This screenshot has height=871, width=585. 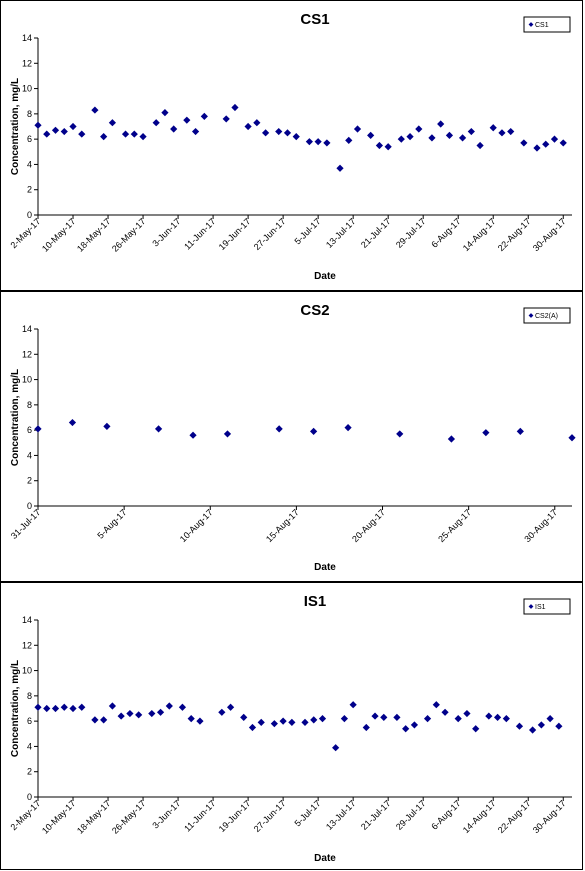 I want to click on y-tick-label: 14, so click(x=27, y=620).